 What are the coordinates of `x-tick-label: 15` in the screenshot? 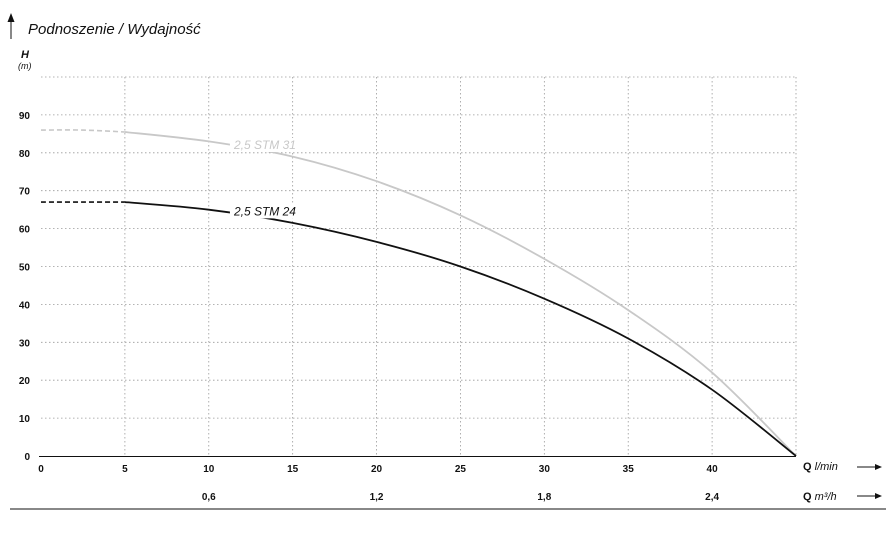 It's located at (293, 469).